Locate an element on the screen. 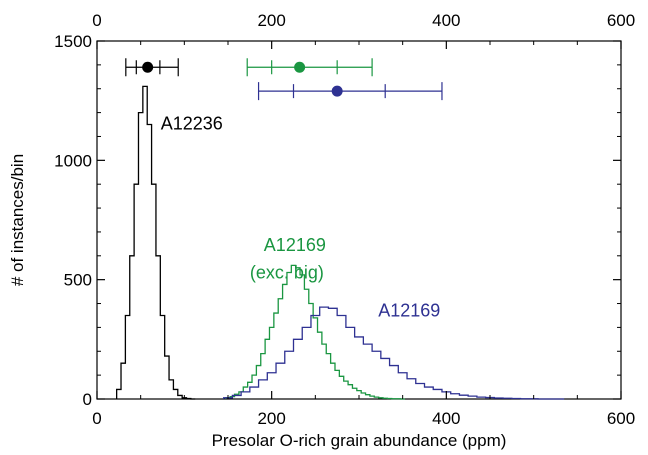 Image resolution: width=648 pixels, height=455 pixels. y-axis-title: # of instances/bin is located at coordinates (17, 220).